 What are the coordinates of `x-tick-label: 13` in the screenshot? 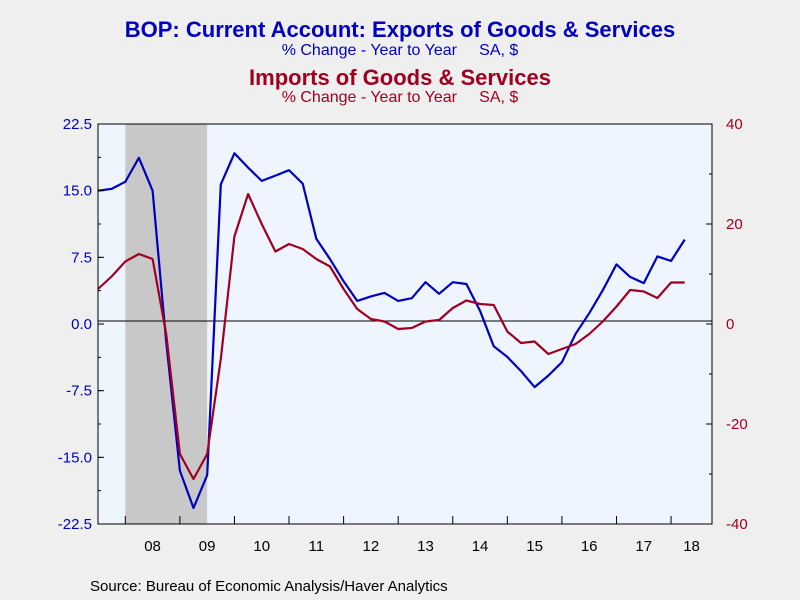 It's located at (425, 546).